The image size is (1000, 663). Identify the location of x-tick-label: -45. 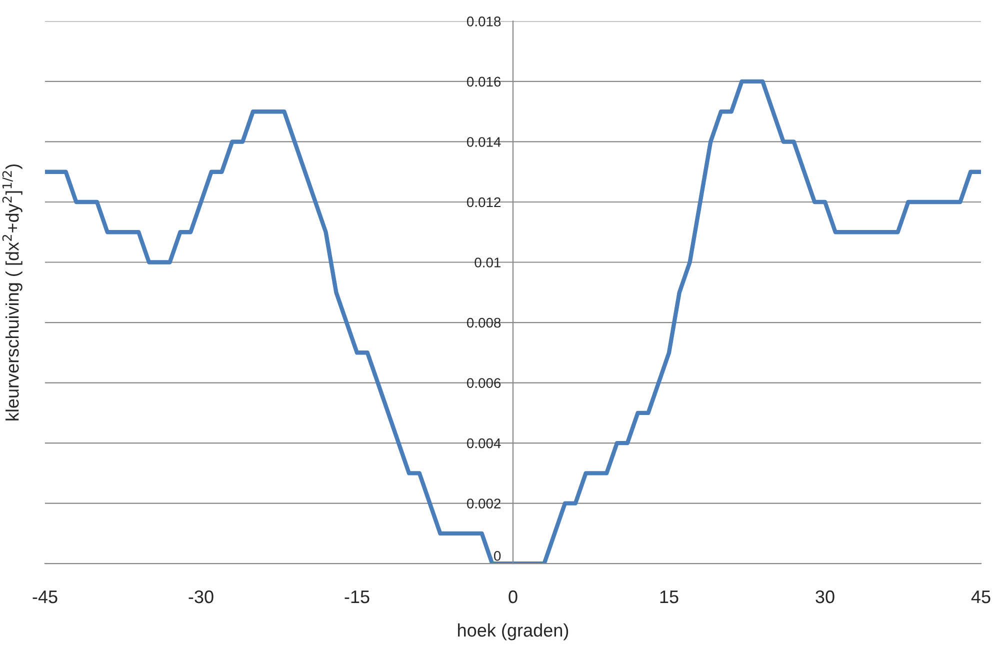
(45, 597).